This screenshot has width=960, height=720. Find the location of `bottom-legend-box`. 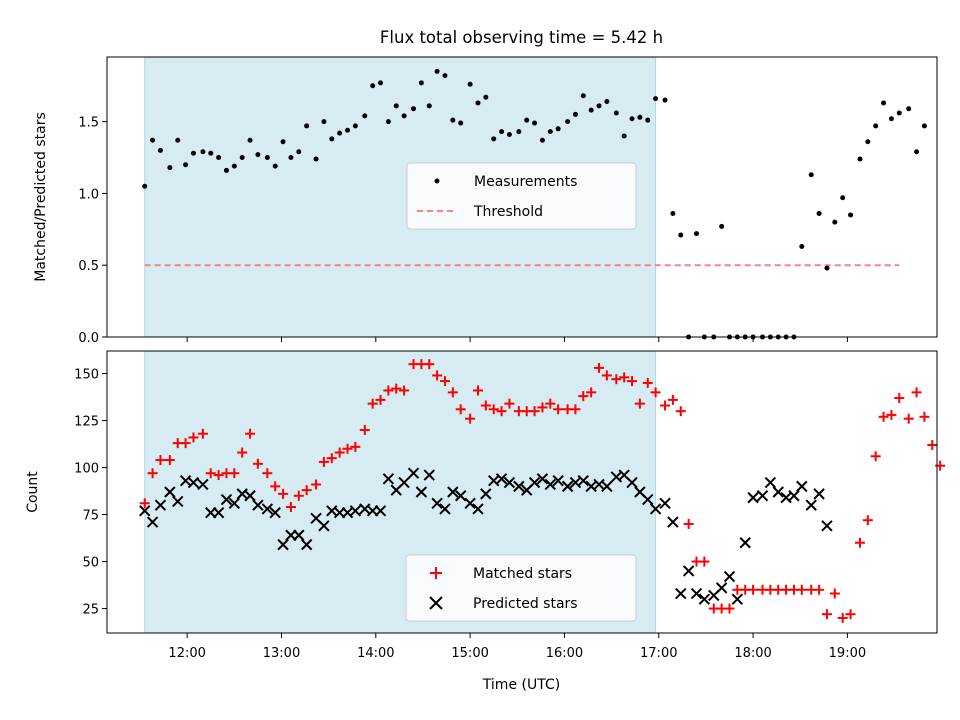

bottom-legend-box is located at coordinates (521, 588).